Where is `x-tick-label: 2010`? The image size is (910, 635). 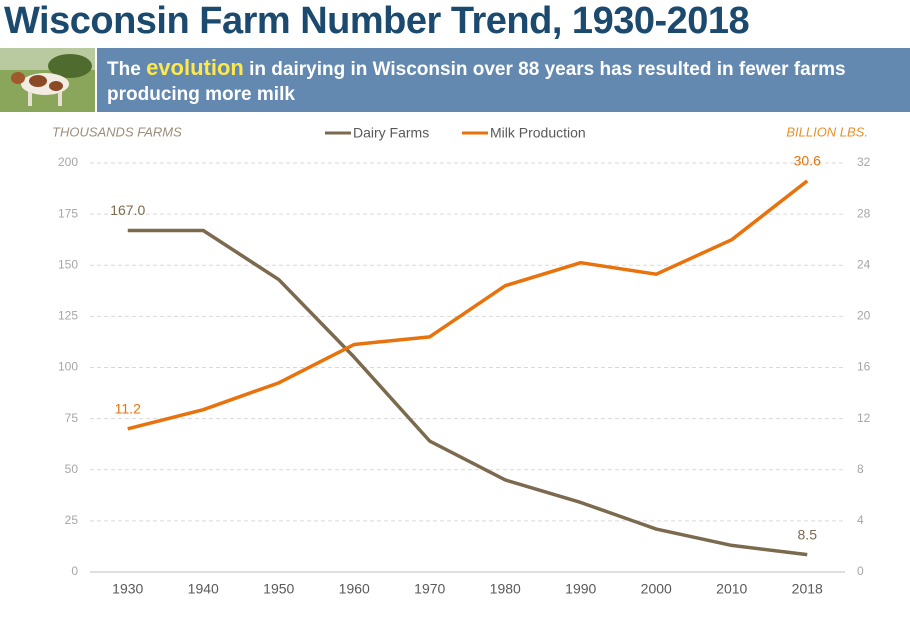 x-tick-label: 2010 is located at coordinates (731, 589).